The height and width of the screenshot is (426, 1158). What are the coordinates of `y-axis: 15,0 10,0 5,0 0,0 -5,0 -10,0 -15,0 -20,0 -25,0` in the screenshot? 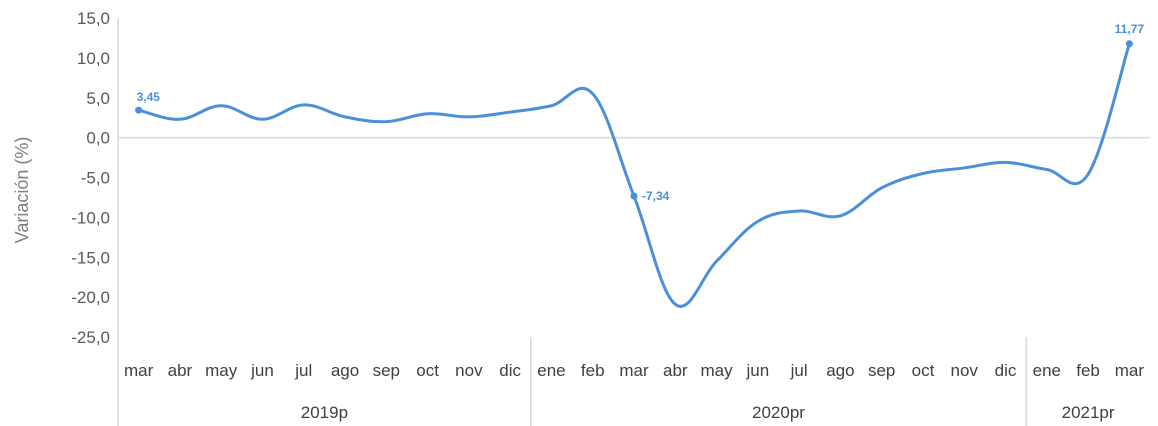 It's located at (95, 178).